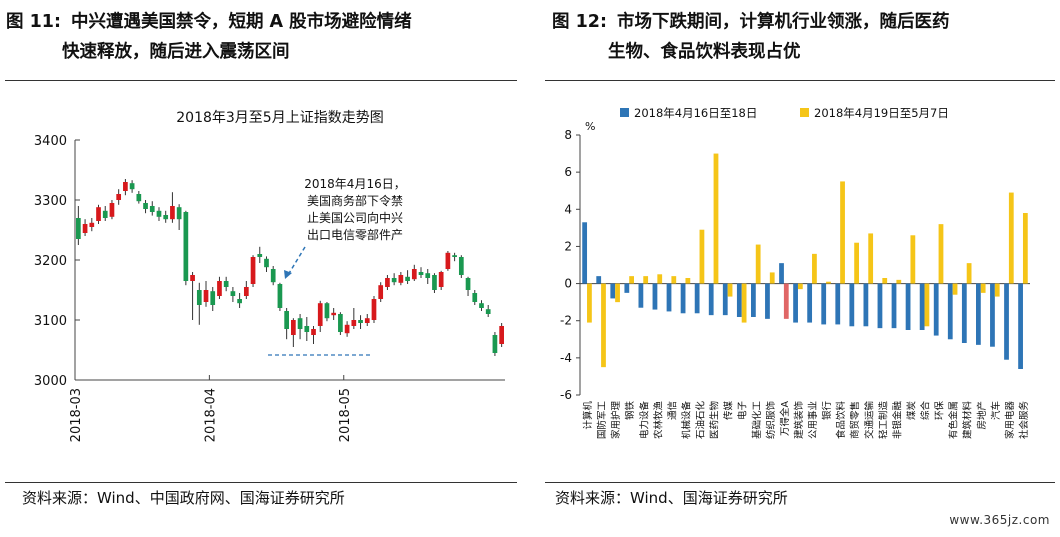  I want to click on category-label-group: 综合, so click(926, 411).